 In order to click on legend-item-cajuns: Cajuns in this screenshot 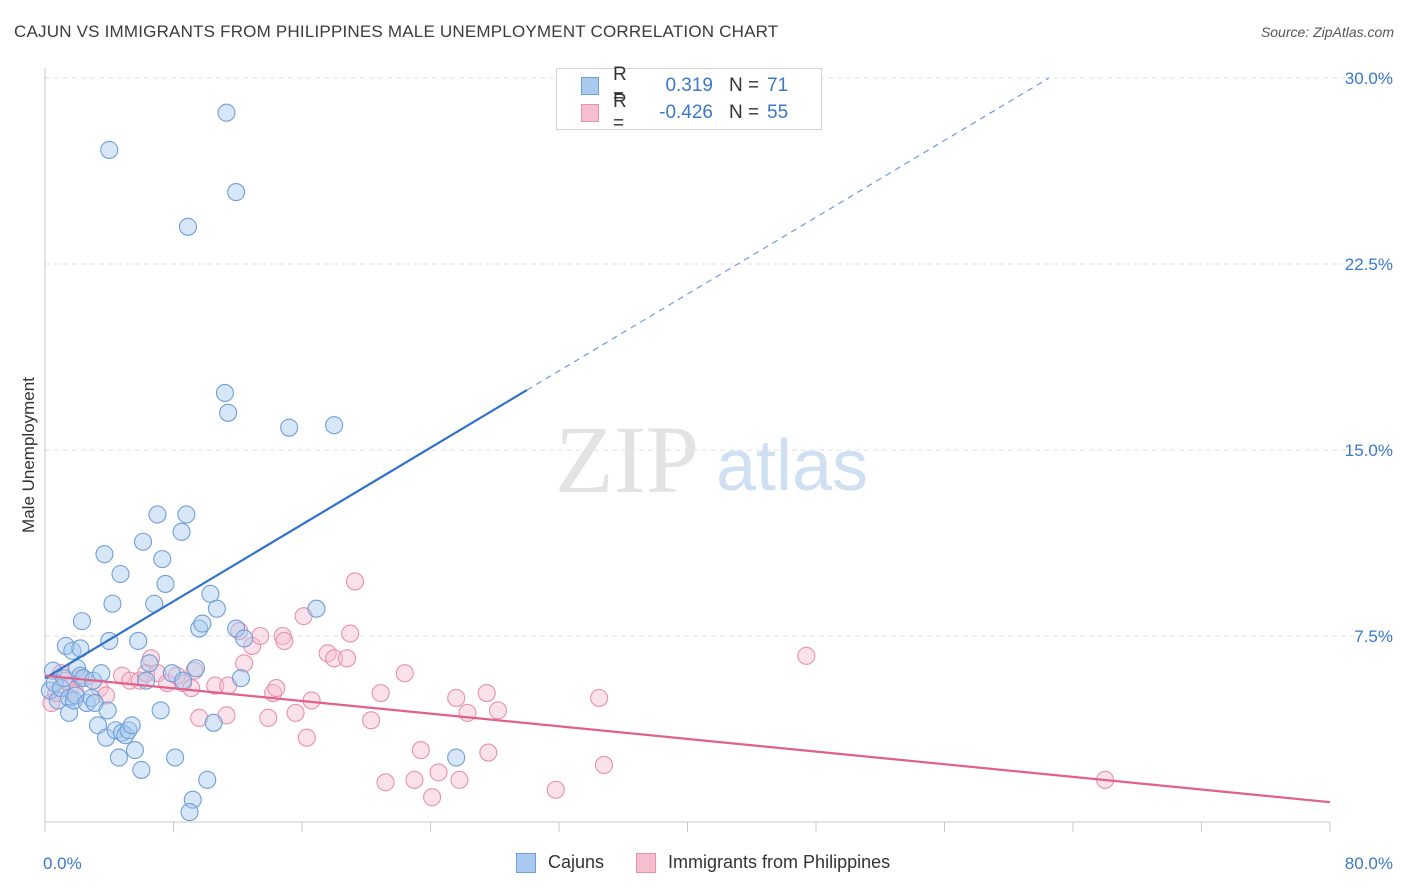, I will do `click(560, 862)`.